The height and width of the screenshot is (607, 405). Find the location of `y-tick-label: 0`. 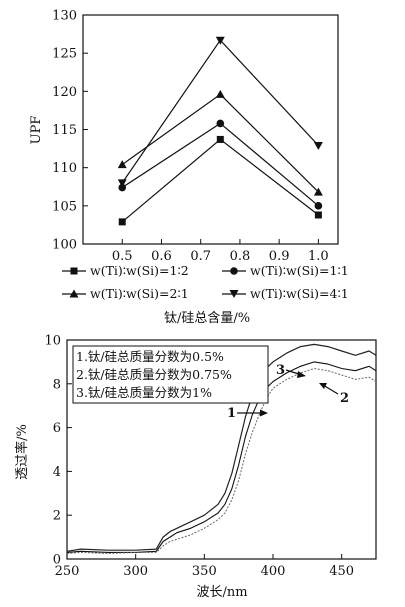

y-tick-label: 0 is located at coordinates (57, 560).